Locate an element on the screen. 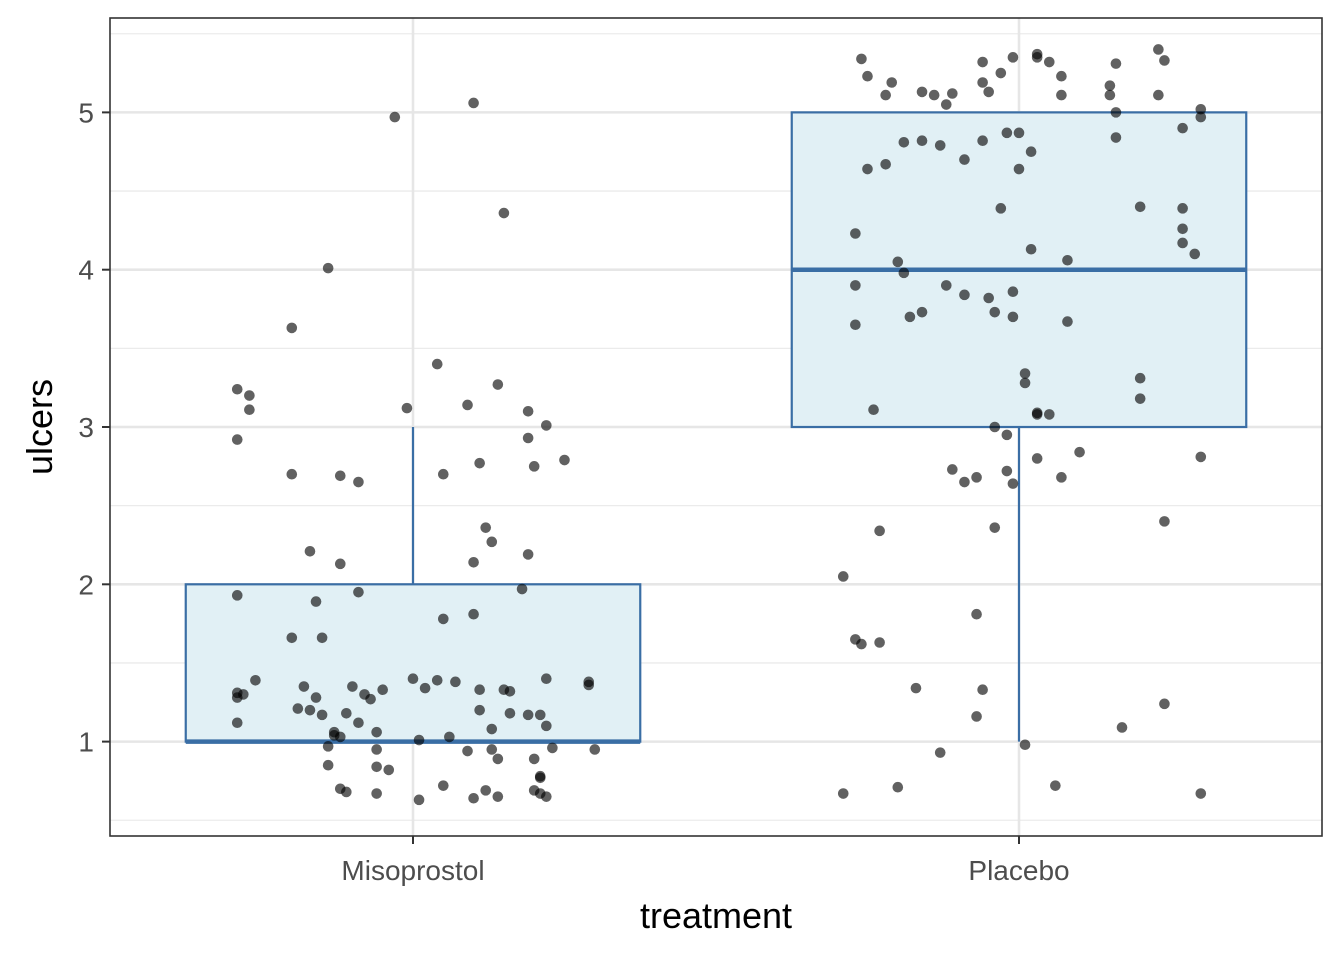  y-tick-label: 5 is located at coordinates (86, 112).